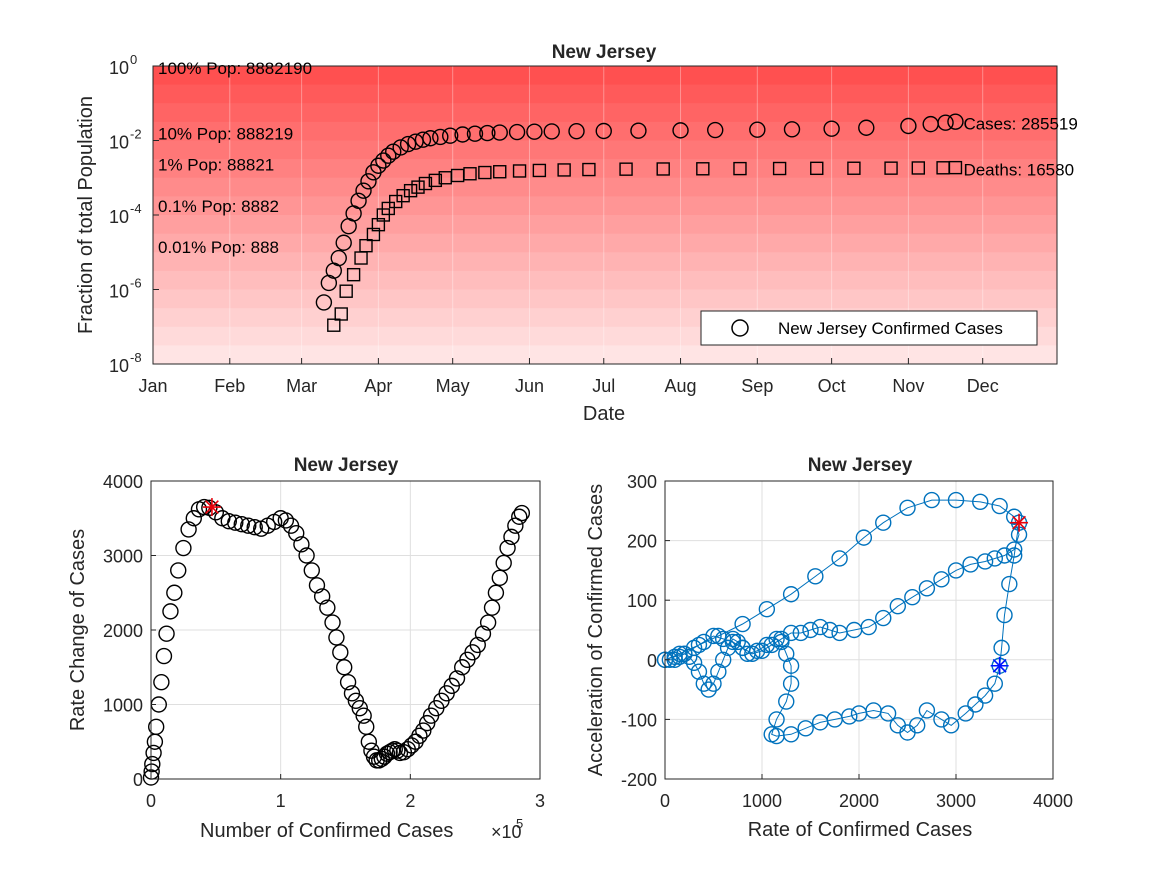 This screenshot has height=875, width=1167. I want to click on series-end-label: Cases: 285519, so click(1020, 124).